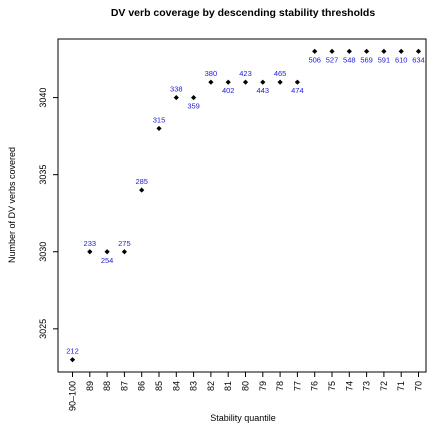 This screenshot has width=429, height=424. Describe the element at coordinates (332, 59) in the screenshot. I see `data-label: 527` at that location.